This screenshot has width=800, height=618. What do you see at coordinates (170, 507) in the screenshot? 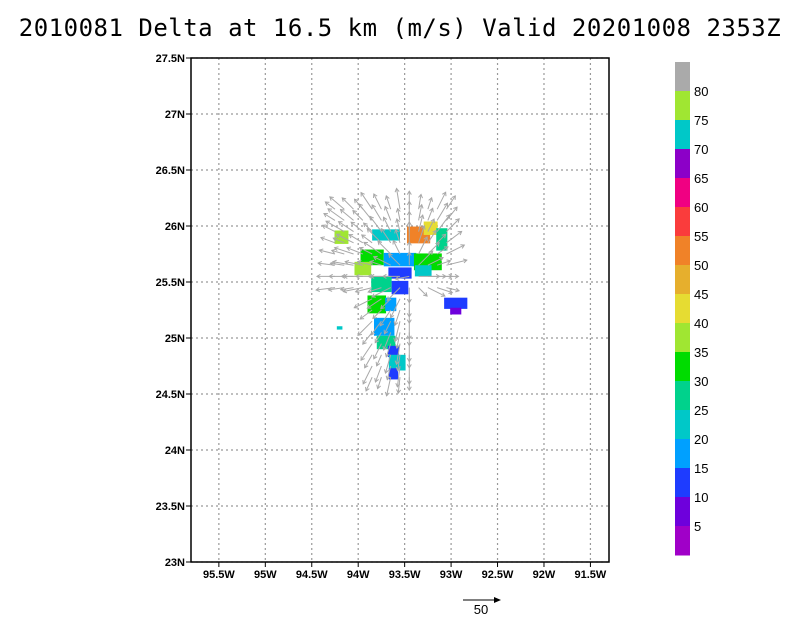
I see `y-tick-label: 23.5N` at bounding box center [170, 507].